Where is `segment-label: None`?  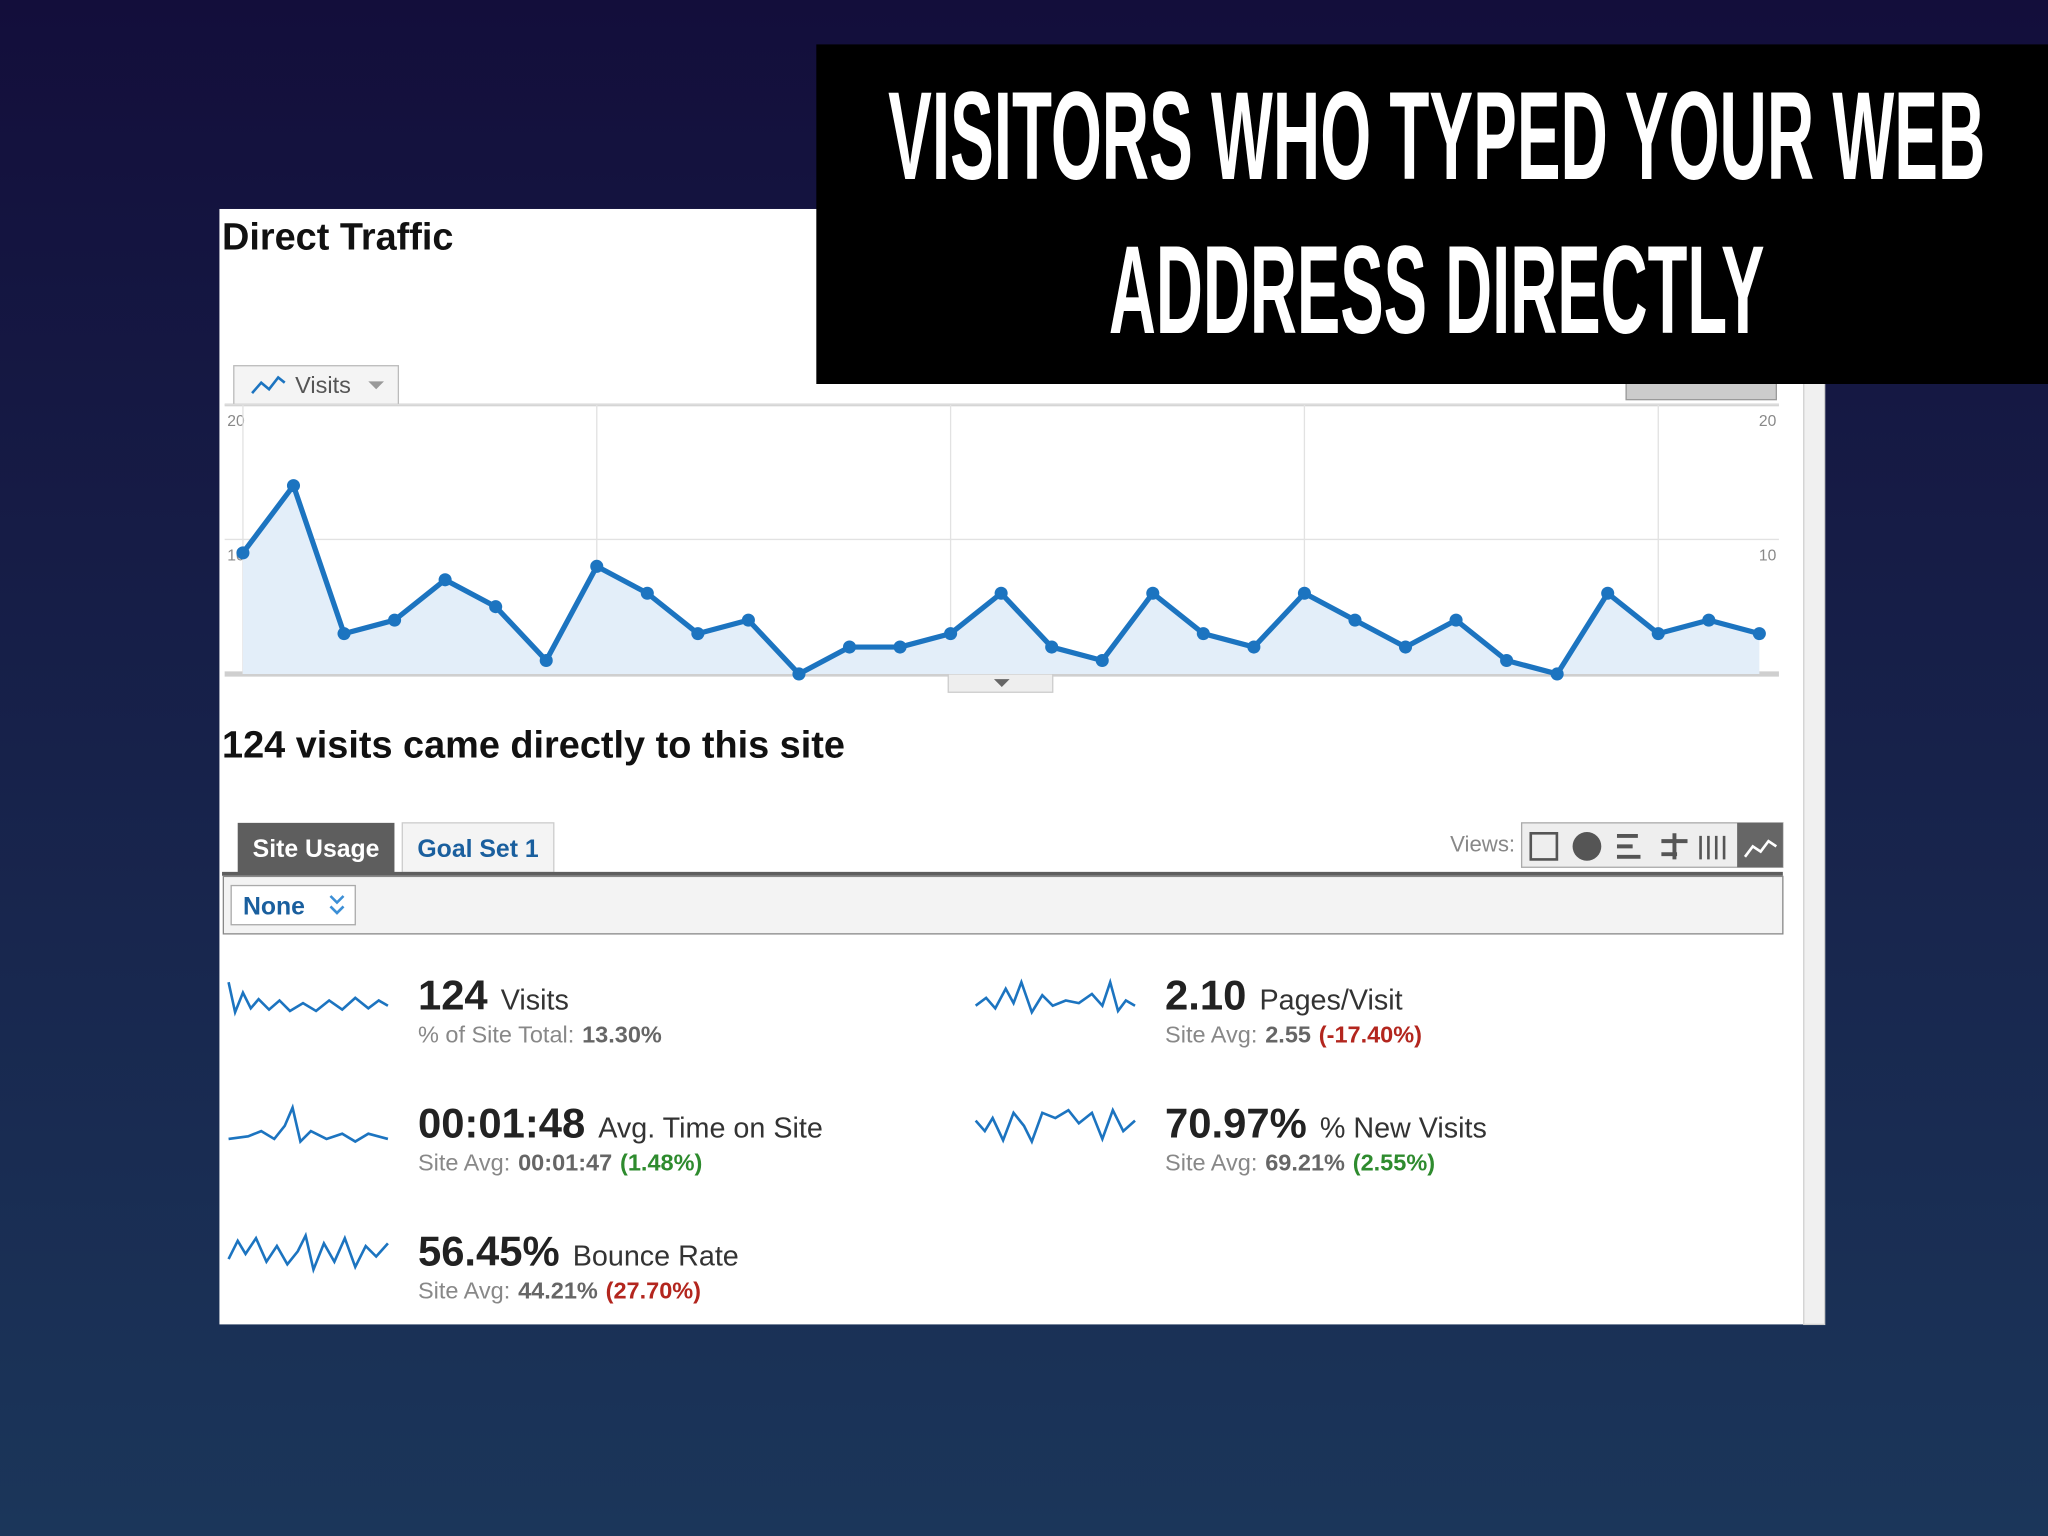 segment-label: None is located at coordinates (274, 906).